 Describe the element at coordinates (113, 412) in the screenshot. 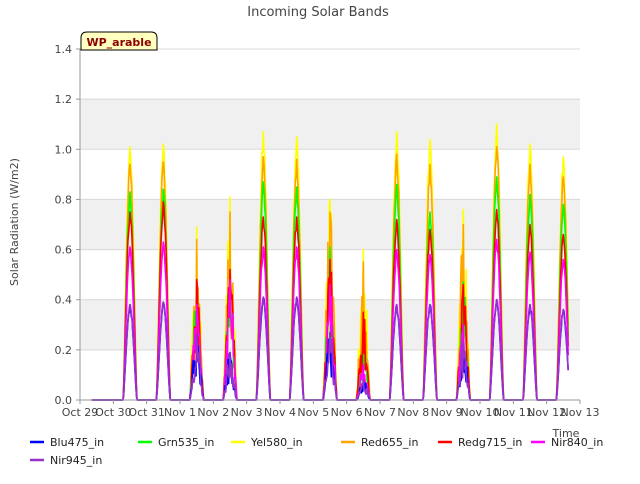

I see `x-tick-label: Oct 30` at that location.